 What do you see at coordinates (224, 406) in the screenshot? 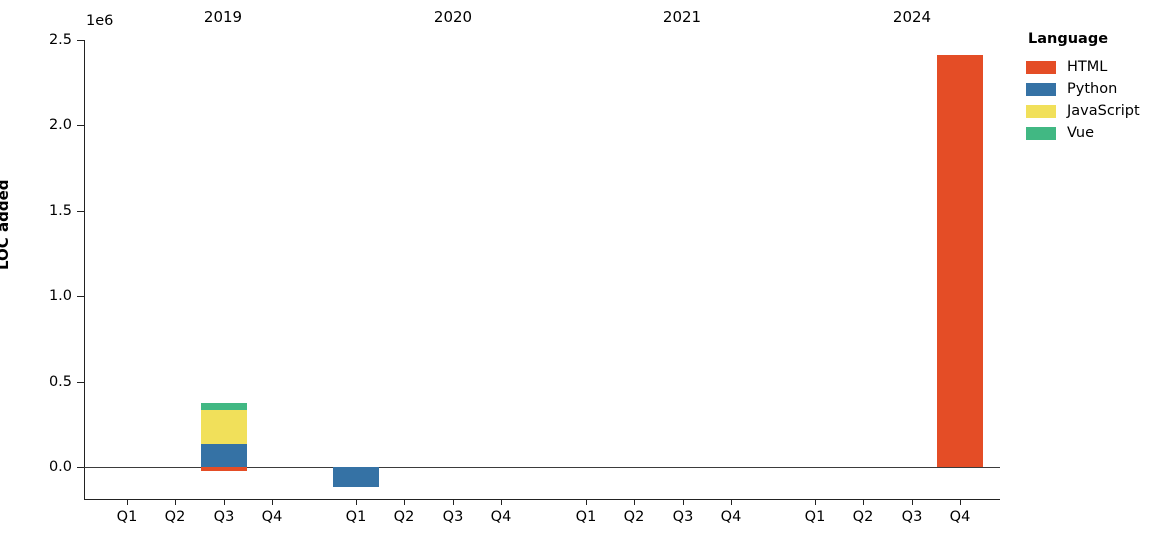
I see `bar-segment-vue` at bounding box center [224, 406].